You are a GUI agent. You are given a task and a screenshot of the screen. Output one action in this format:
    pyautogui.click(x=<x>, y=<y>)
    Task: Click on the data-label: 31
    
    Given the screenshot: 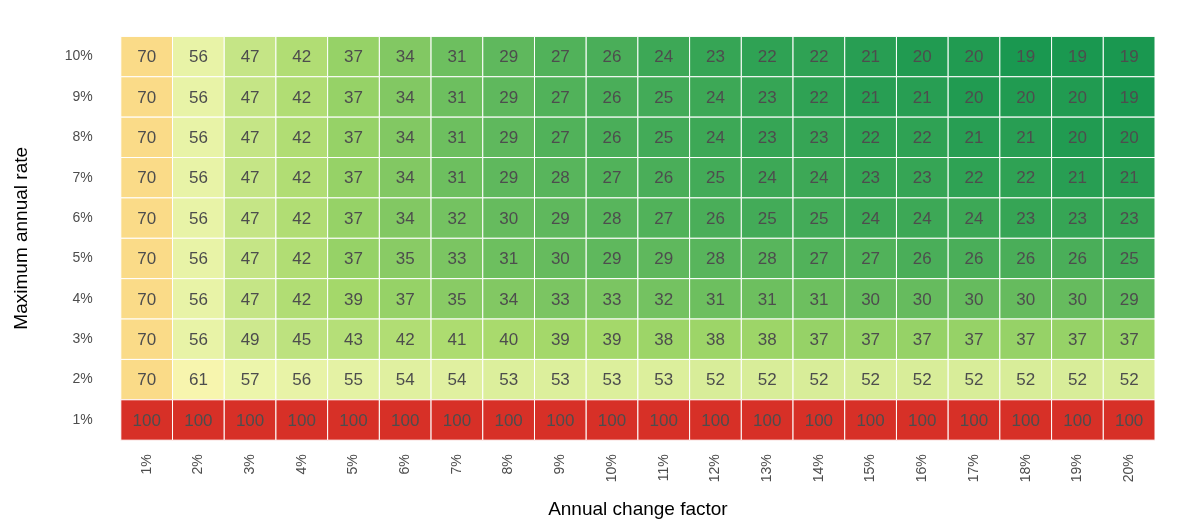 What is the action you would take?
    pyautogui.click(x=457, y=57)
    